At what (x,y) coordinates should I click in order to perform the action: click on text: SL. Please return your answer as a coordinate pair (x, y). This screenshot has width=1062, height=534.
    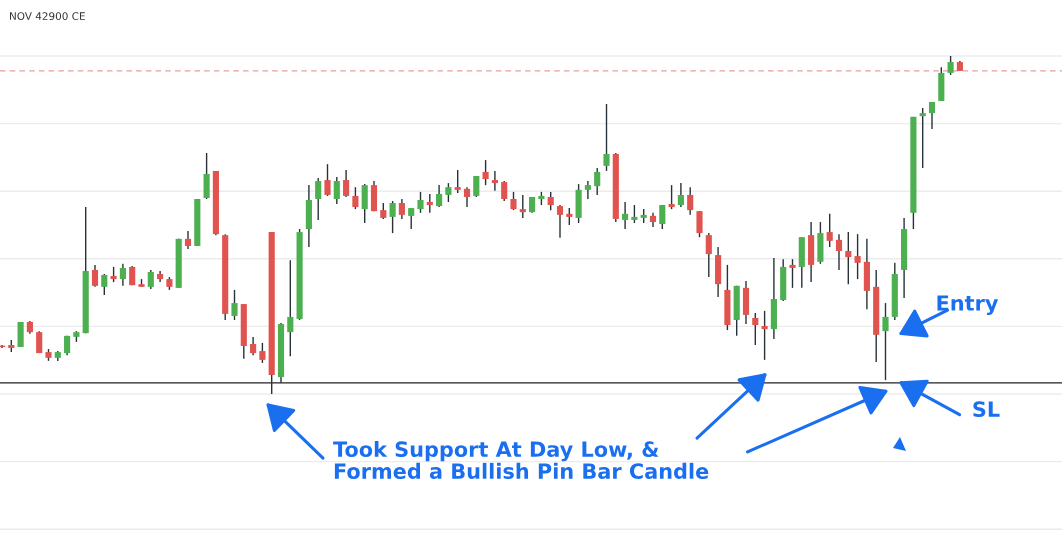
    Looking at the image, I should click on (986, 409).